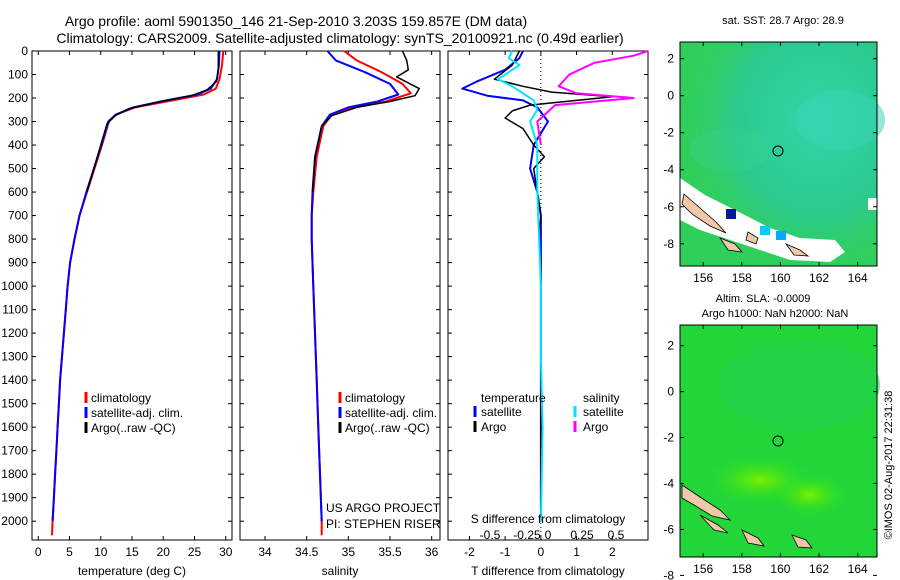 The width and height of the screenshot is (900, 580). I want to click on x-tick-label: 5, so click(69, 552).